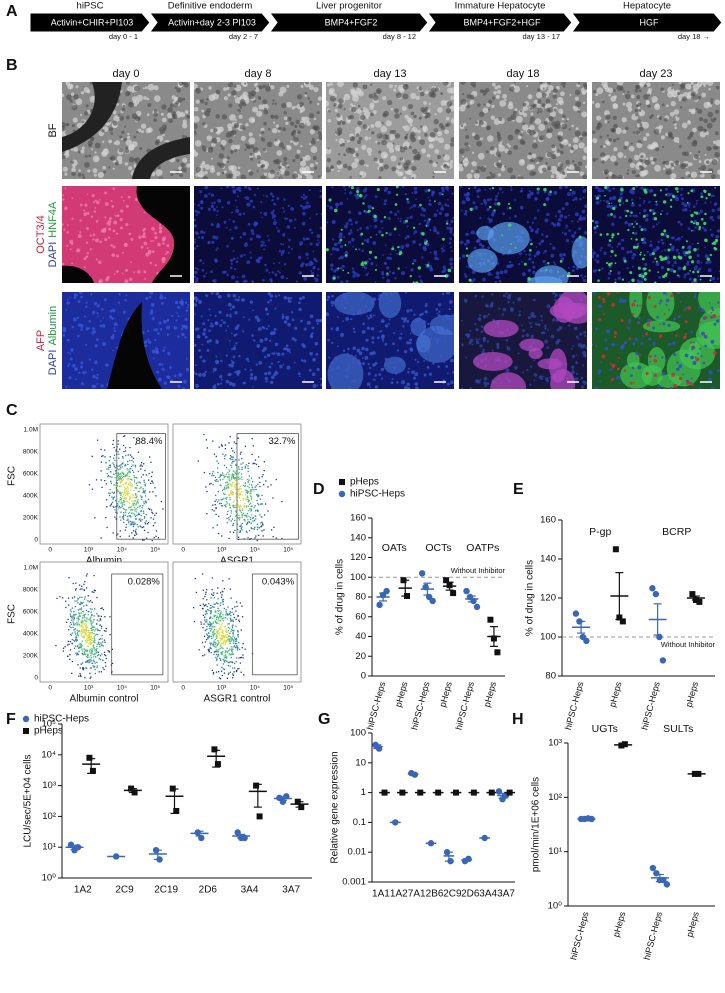  What do you see at coordinates (41, 340) in the screenshot?
I see `row-label: AFP` at bounding box center [41, 340].